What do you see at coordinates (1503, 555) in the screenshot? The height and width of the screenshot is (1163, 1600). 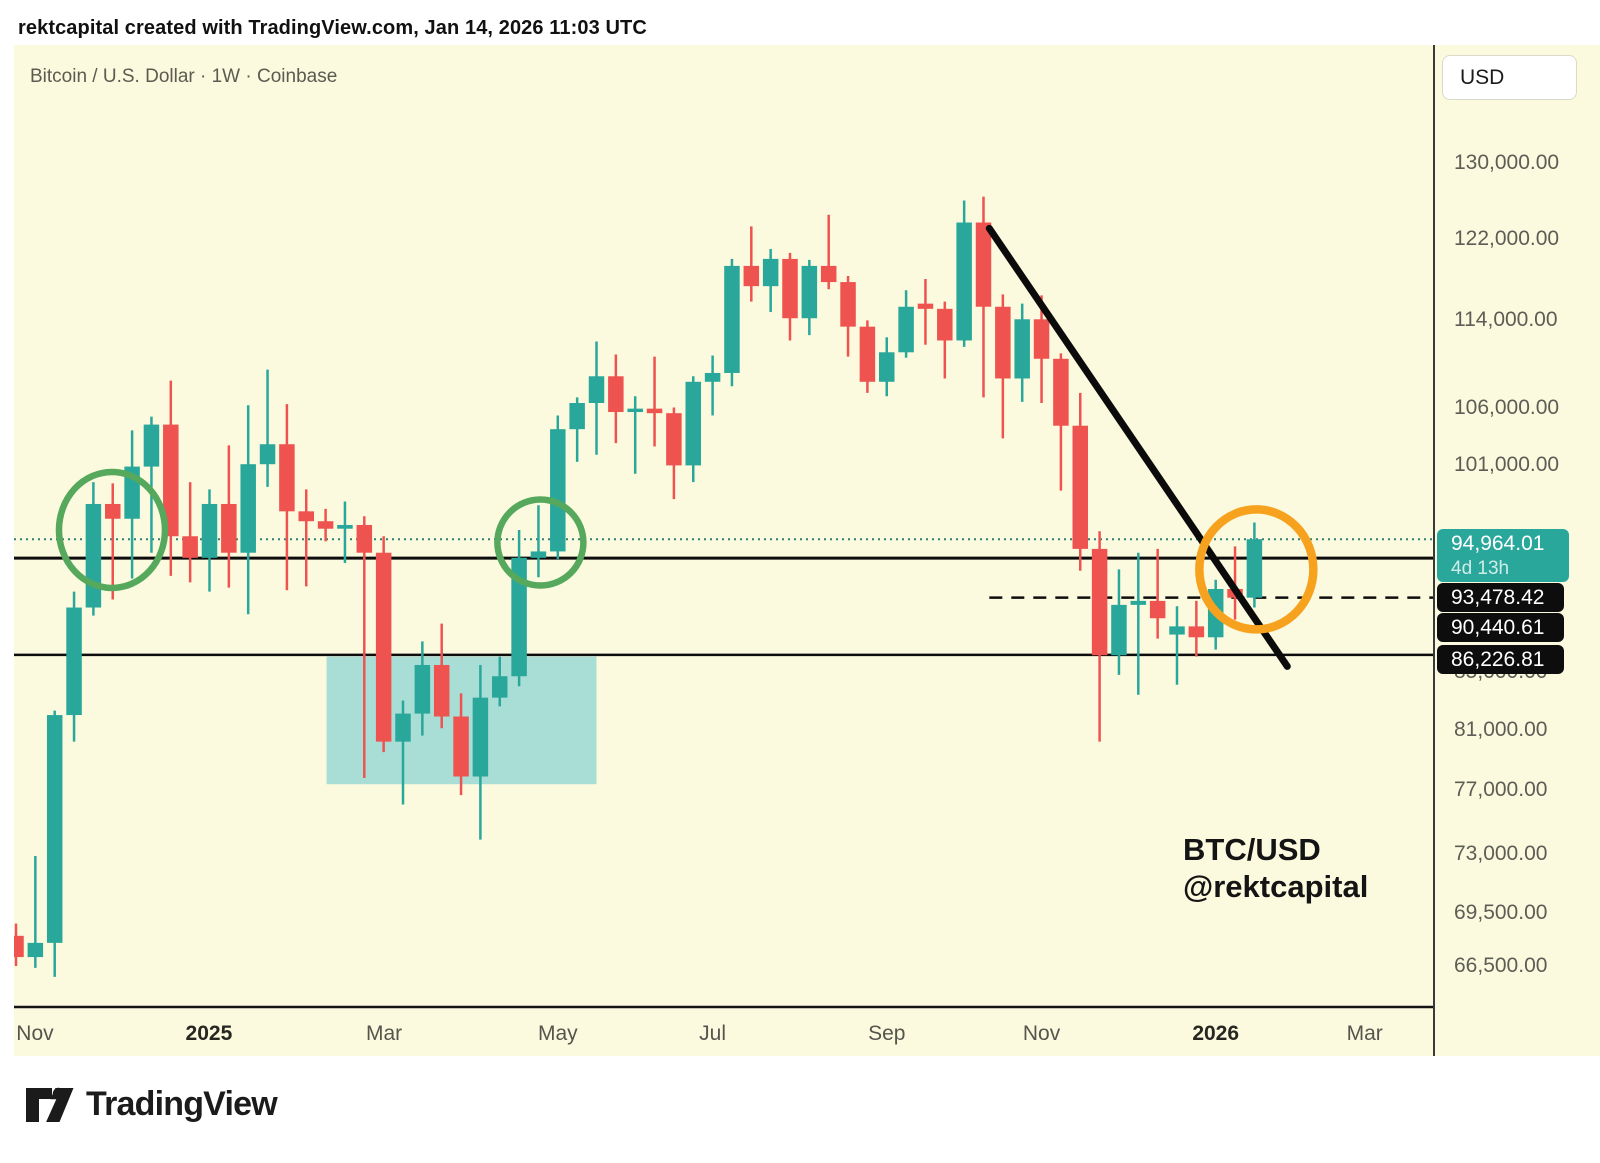 I see `last-price-badge: 94,964.01 4d 13h` at bounding box center [1503, 555].